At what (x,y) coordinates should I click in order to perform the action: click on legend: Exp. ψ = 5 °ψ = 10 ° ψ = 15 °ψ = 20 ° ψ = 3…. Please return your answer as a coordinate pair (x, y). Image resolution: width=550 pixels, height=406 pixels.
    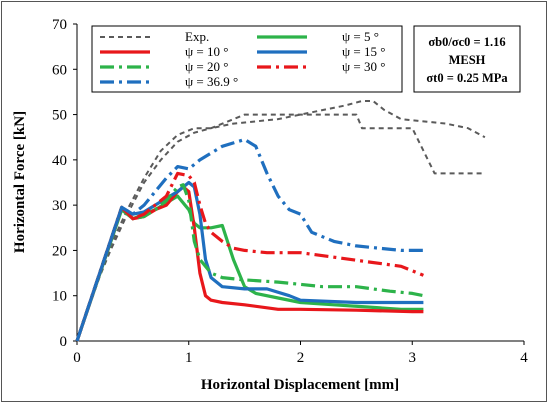
    Looking at the image, I should click on (247, 59).